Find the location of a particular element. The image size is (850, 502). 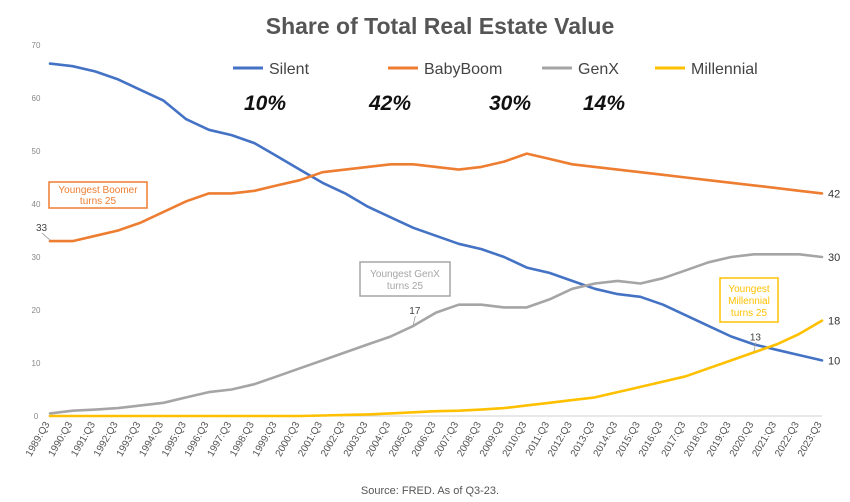

point-label-leader-babyboom is located at coordinates (46, 236).